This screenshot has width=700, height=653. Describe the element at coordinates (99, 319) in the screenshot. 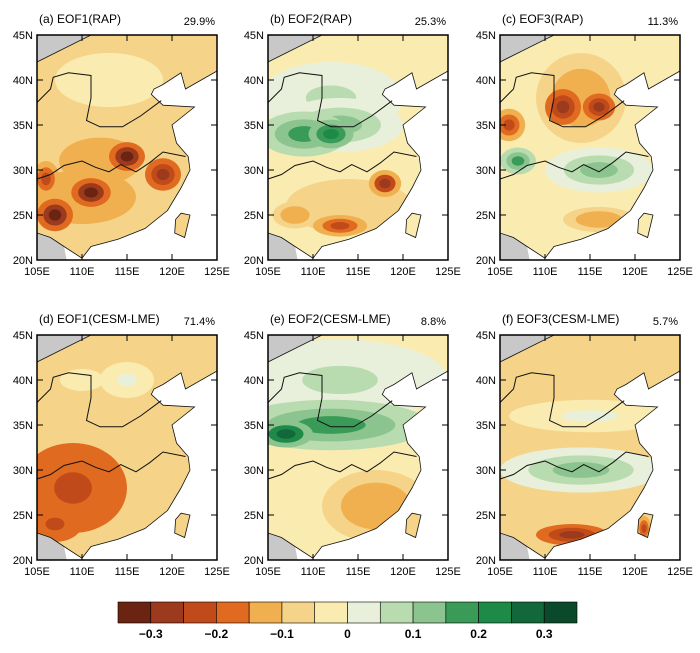

I see `panel-title: (d) EOF1(CESM-LME)` at that location.